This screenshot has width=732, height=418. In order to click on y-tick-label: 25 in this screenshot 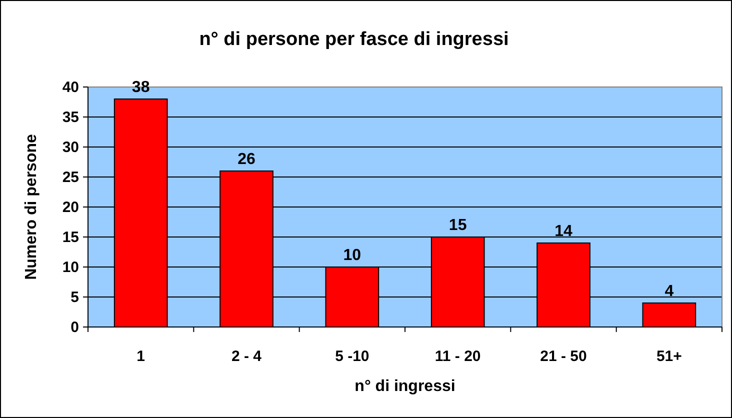, I will do `click(70, 177)`.